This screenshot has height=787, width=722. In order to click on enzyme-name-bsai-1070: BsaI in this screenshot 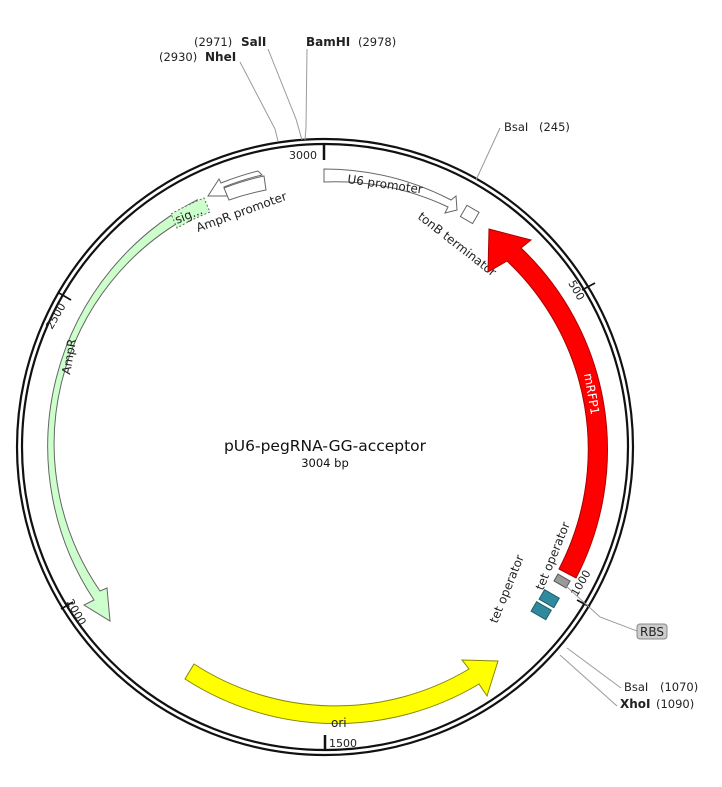, I will do `click(636, 687)`.